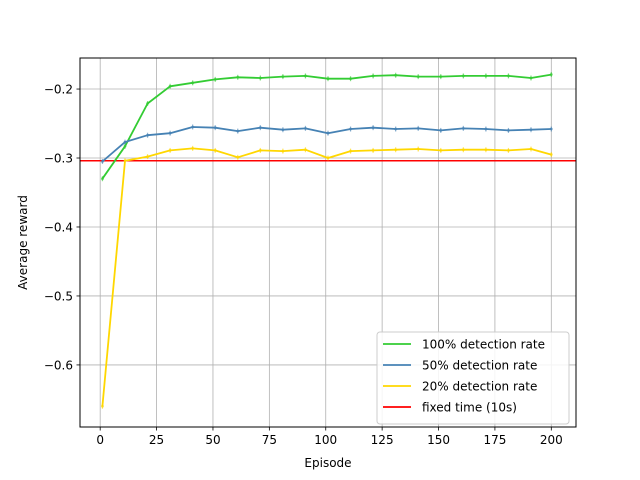 The image size is (640, 480). What do you see at coordinates (58, 90) in the screenshot?
I see `y-tick-label: −0.2` at bounding box center [58, 90].